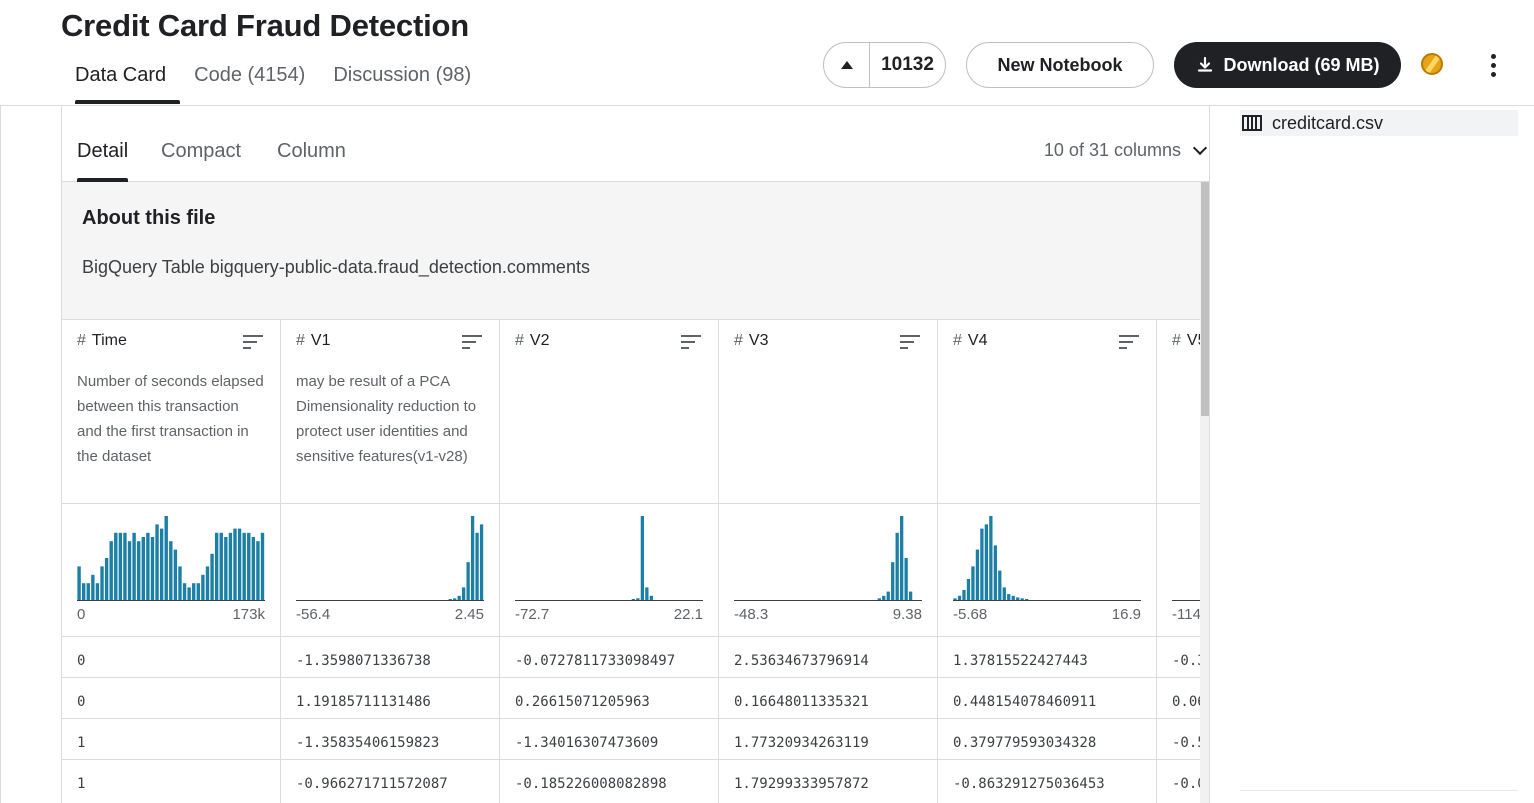  Describe the element at coordinates (1186, 784) in the screenshot. I see `table-cell: -0.0103088796030823` at that location.